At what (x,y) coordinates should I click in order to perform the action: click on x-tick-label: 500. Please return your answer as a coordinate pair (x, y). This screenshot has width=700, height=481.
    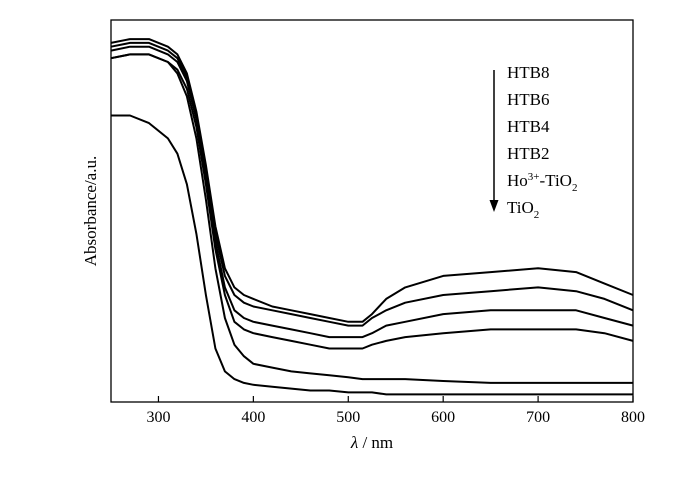
    Looking at the image, I should click on (348, 417).